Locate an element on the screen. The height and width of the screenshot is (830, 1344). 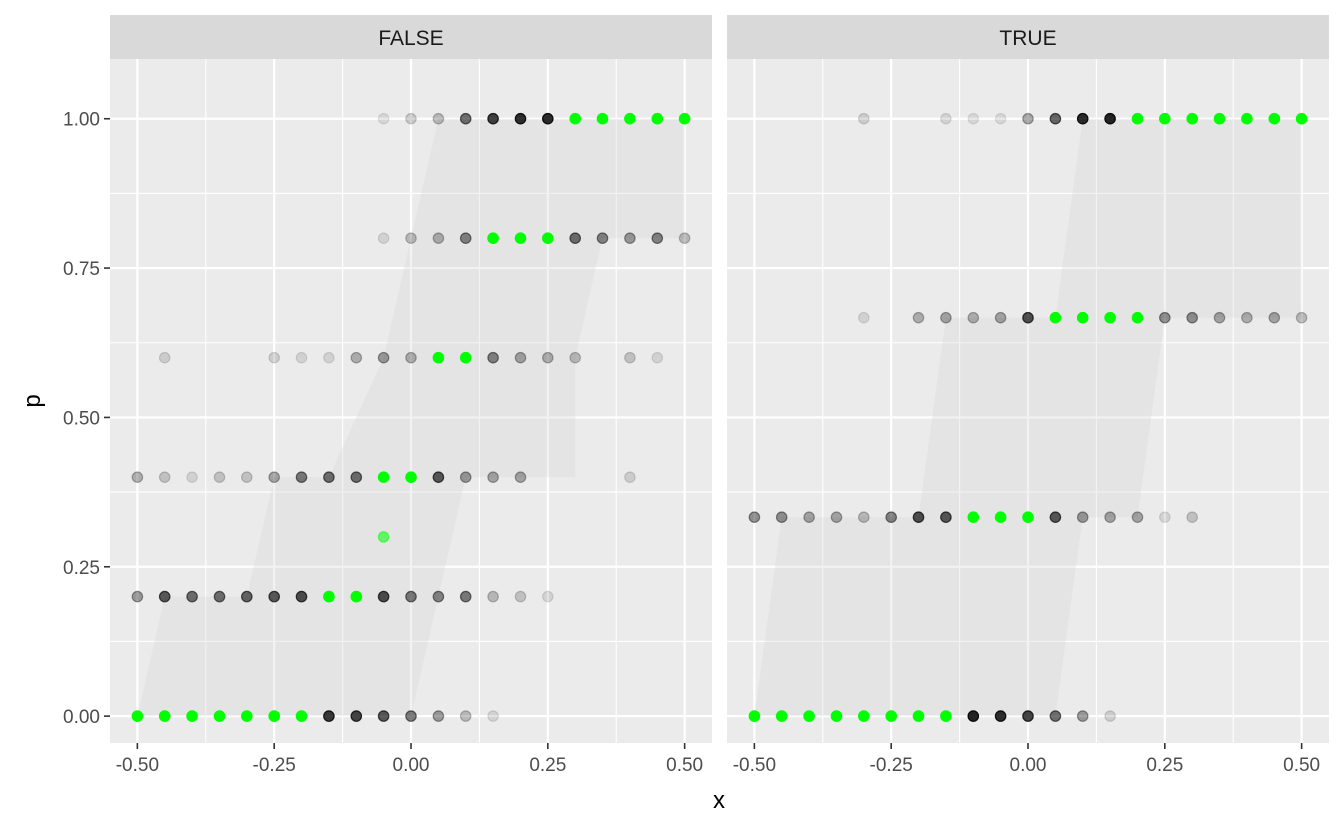
x-axis: -0.50 -0.25 0.00 0.25 0.50 is located at coordinates (409, 759).